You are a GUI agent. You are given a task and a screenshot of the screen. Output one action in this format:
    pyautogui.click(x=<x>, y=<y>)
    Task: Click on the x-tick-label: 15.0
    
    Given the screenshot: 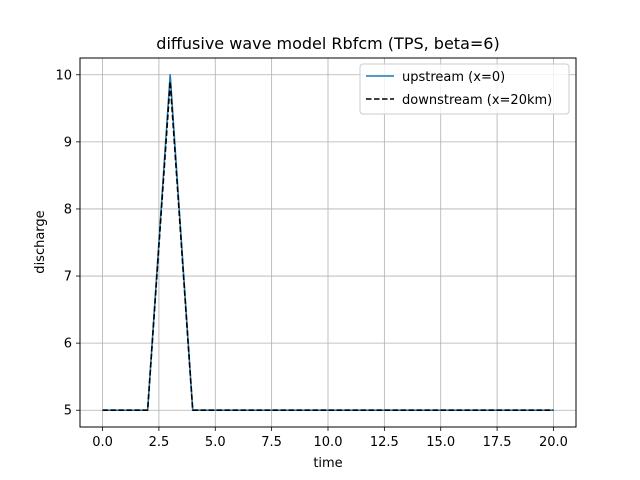 What is the action you would take?
    pyautogui.click(x=440, y=442)
    